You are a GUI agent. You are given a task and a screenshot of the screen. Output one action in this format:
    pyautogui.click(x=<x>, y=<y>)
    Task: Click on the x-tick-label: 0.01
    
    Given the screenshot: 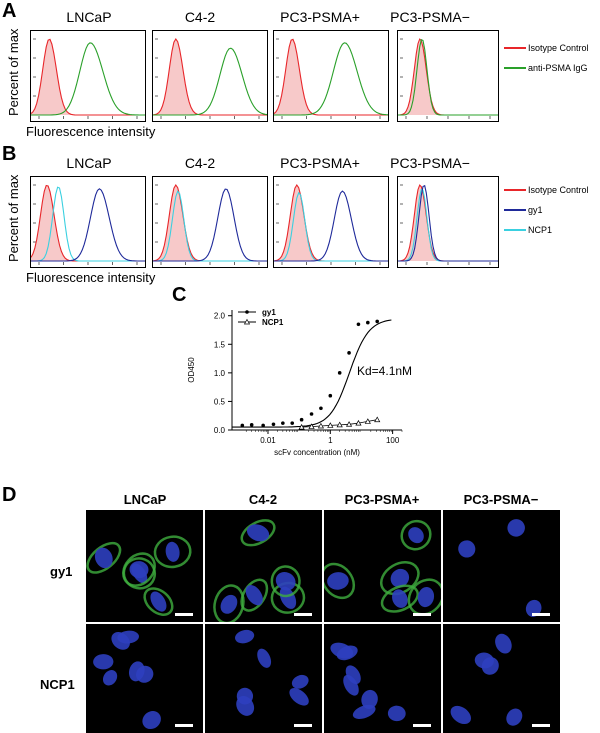 What is the action you would take?
    pyautogui.click(x=268, y=440)
    